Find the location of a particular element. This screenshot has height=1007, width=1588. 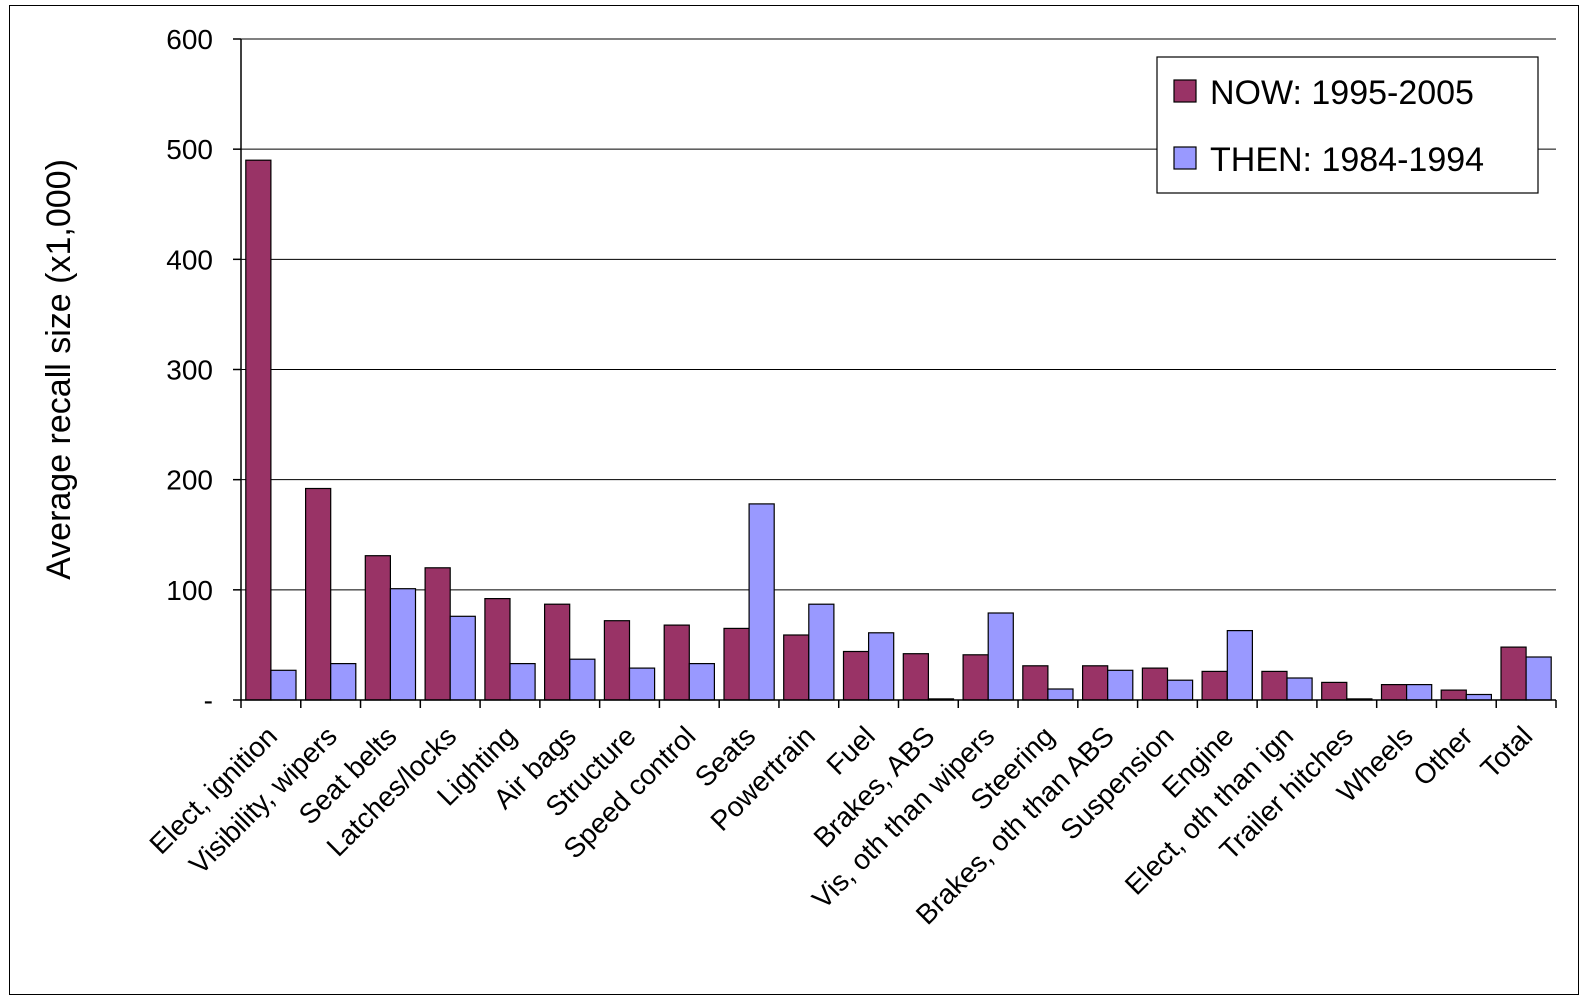

y-tick-label-200: 200 is located at coordinates (189, 480).